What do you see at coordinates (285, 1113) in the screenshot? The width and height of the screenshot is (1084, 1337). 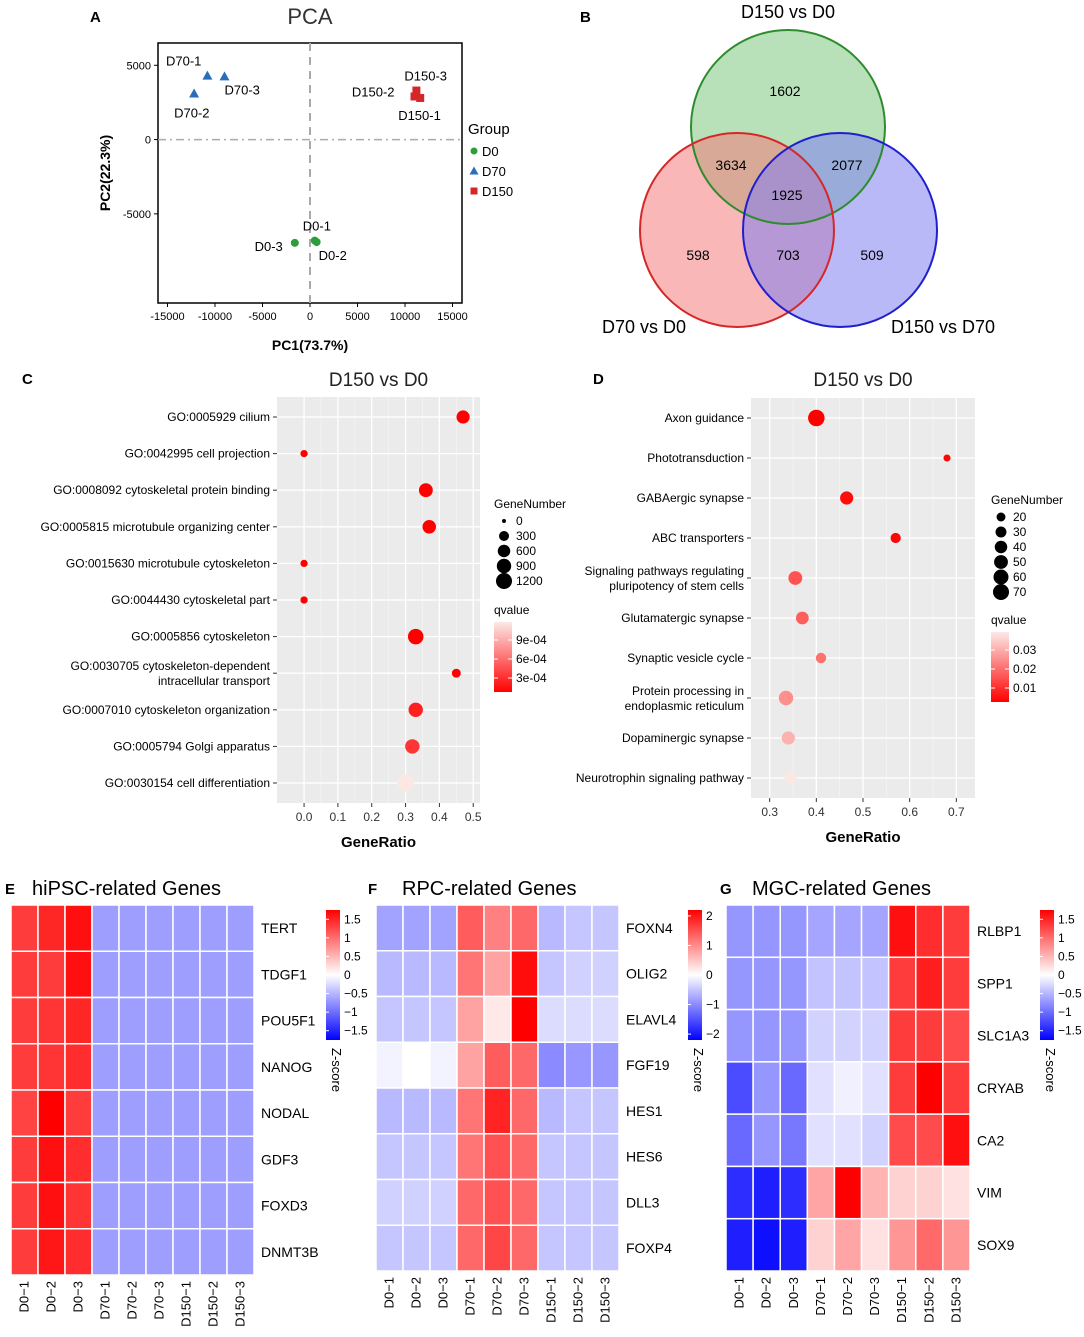 I see `row-label: NODAL` at bounding box center [285, 1113].